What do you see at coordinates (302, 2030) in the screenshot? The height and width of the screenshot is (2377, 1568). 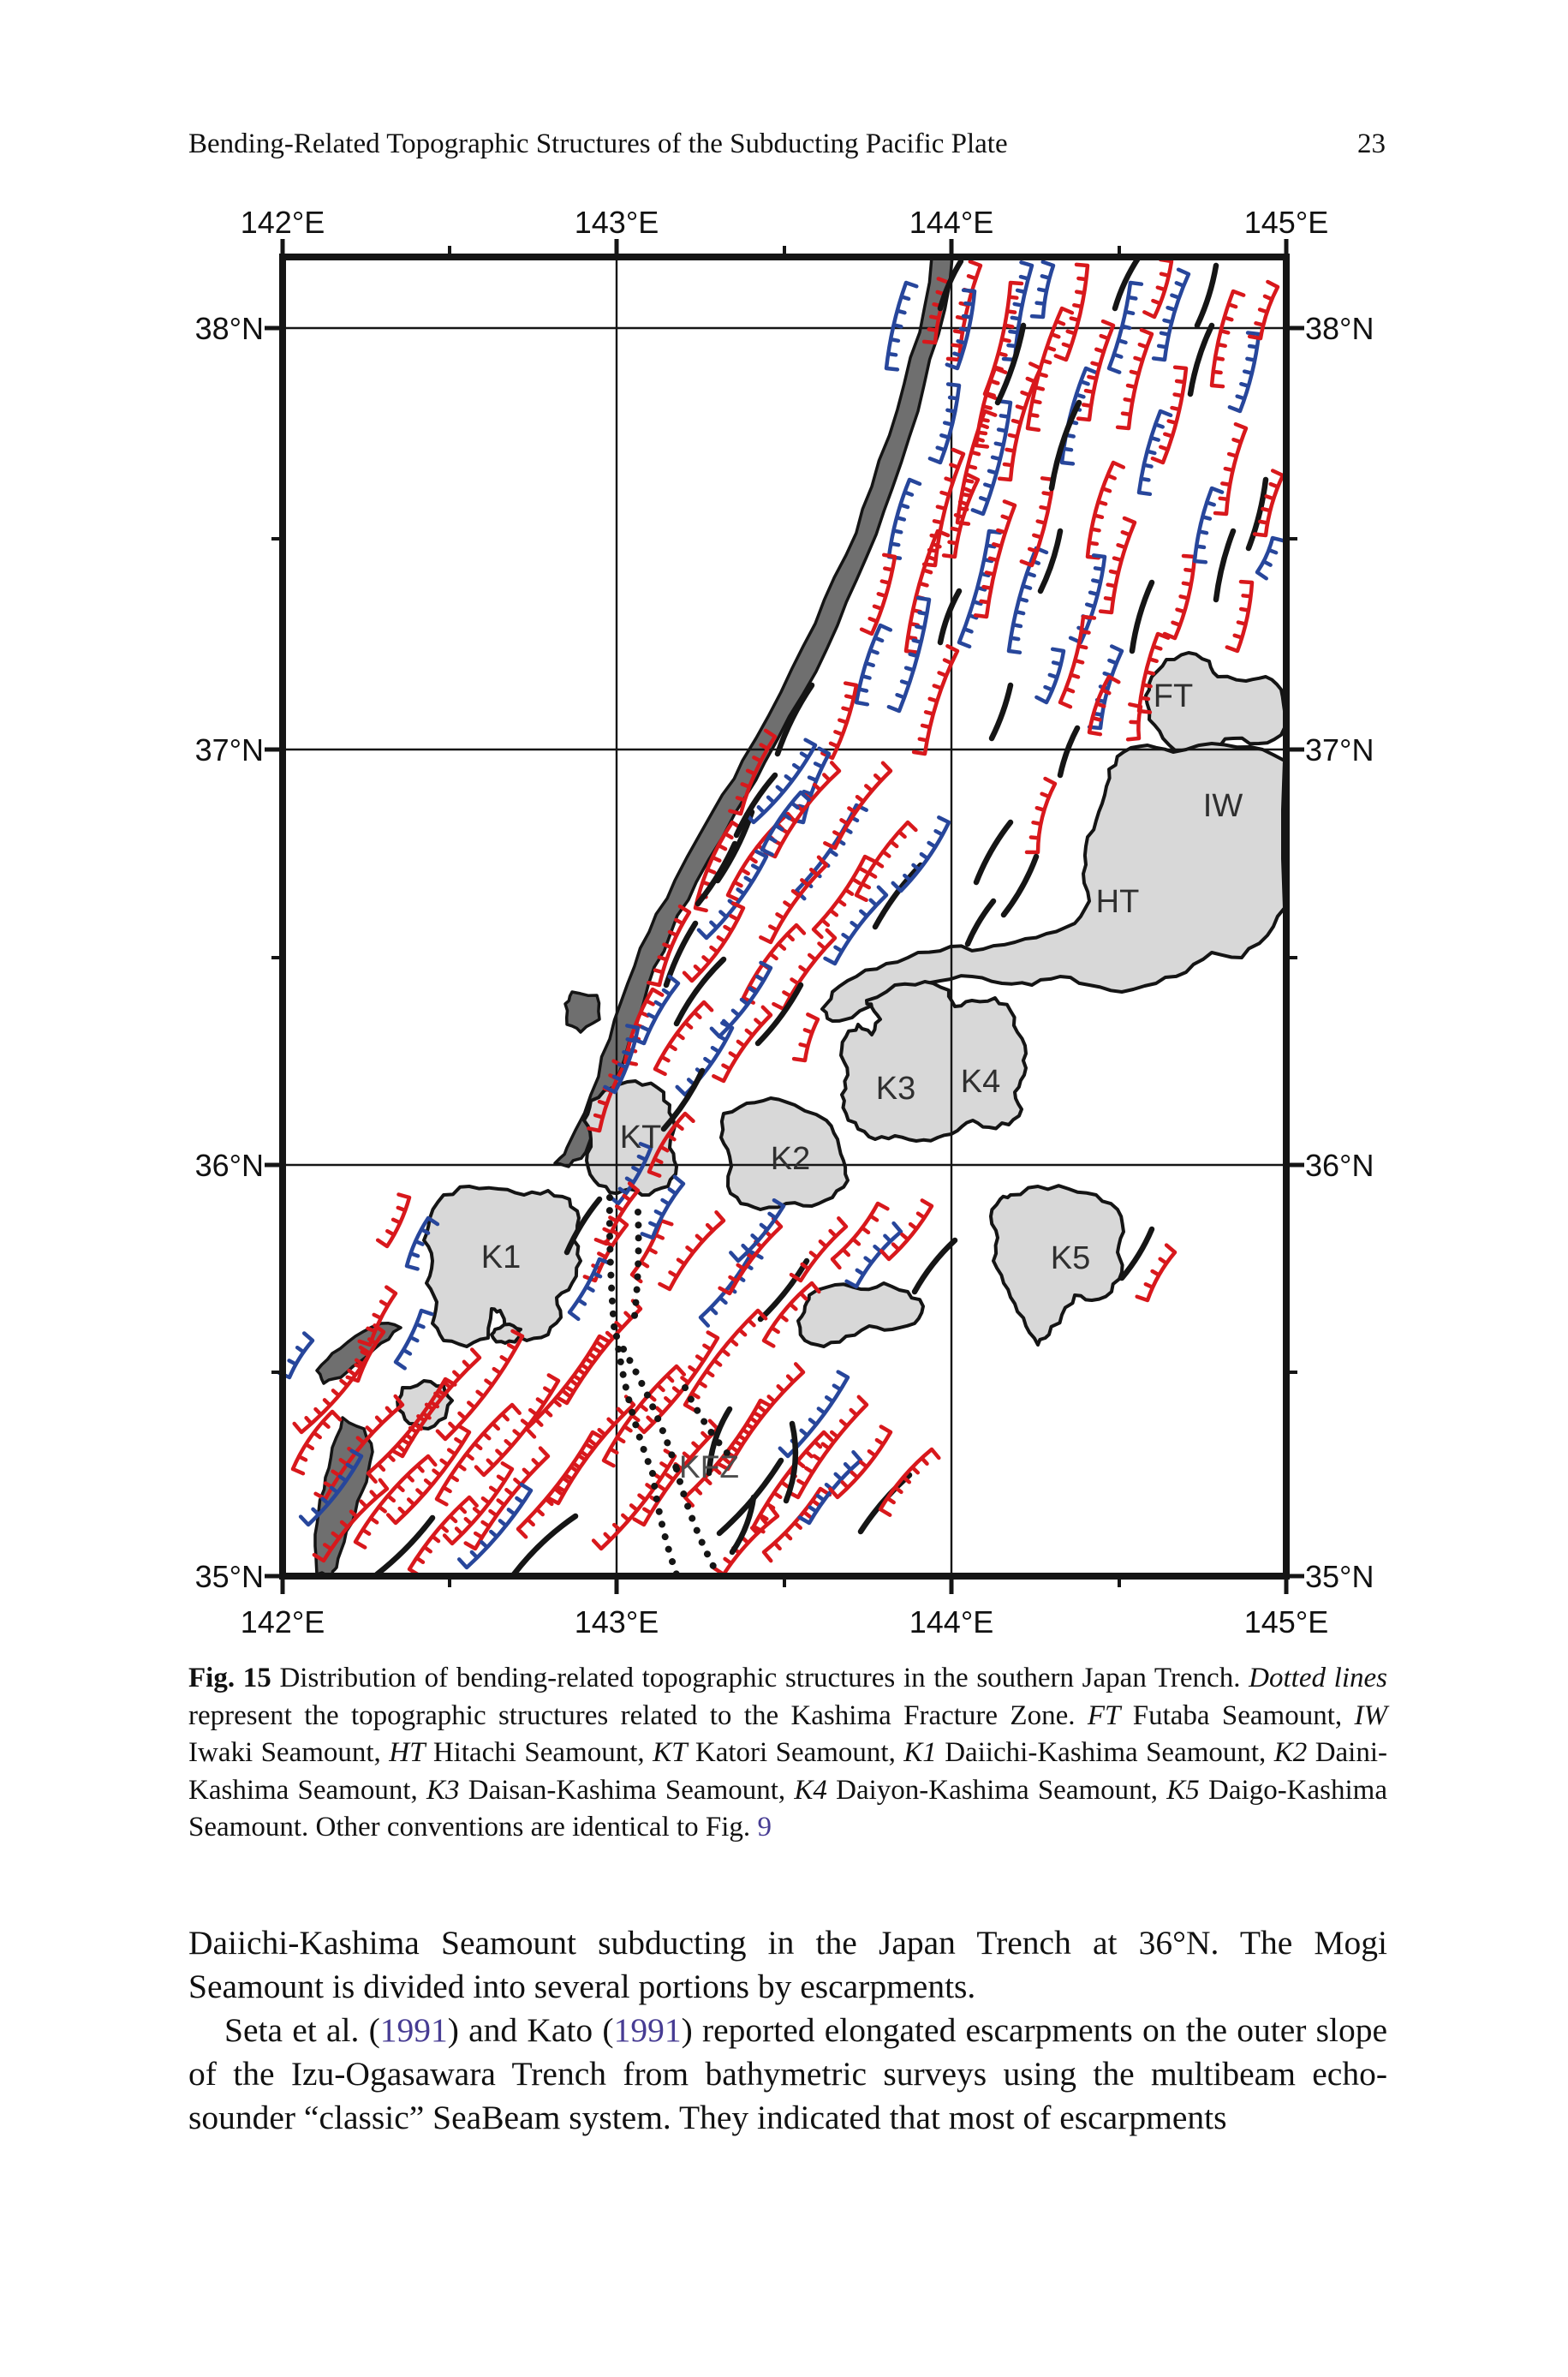 I see `text-run: Seta et al. (` at bounding box center [302, 2030].